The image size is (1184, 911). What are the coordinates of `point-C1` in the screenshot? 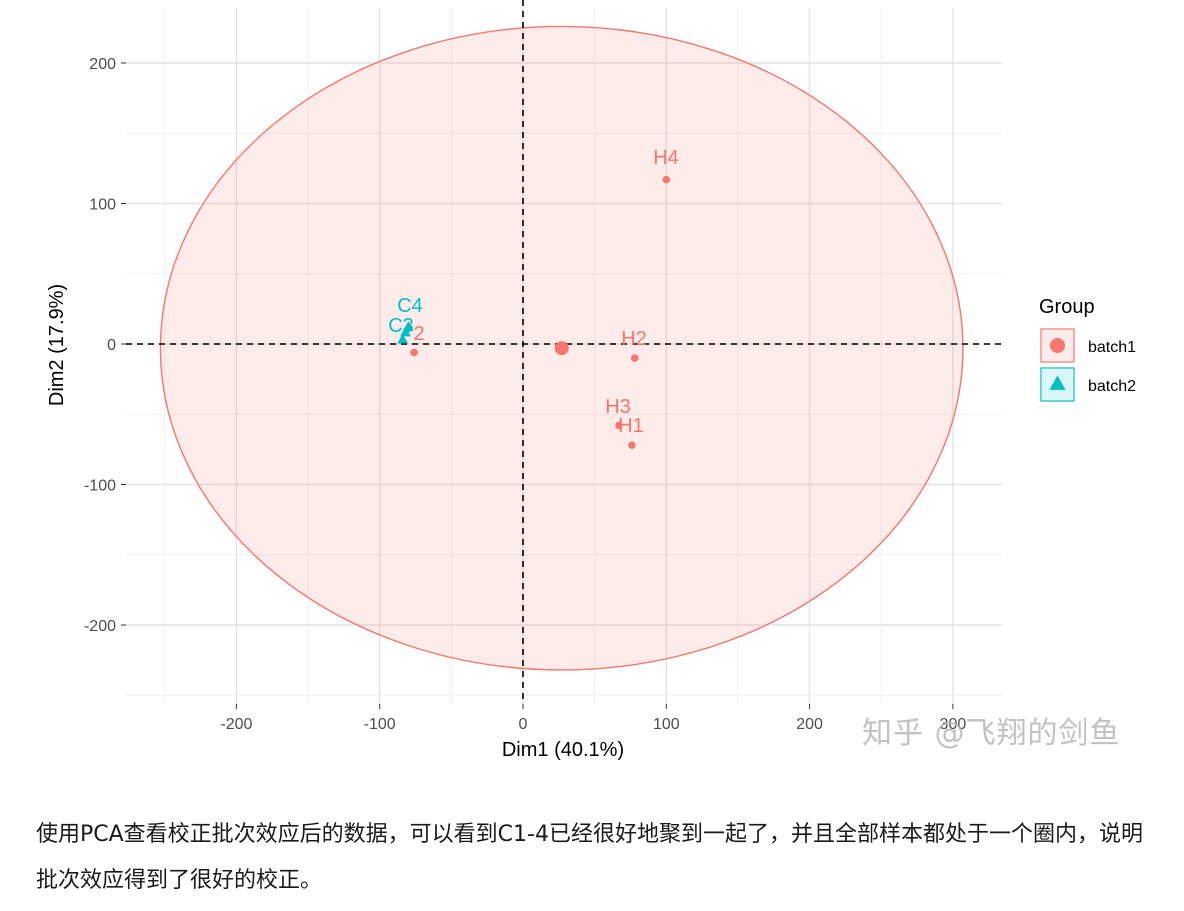 It's located at (403, 338).